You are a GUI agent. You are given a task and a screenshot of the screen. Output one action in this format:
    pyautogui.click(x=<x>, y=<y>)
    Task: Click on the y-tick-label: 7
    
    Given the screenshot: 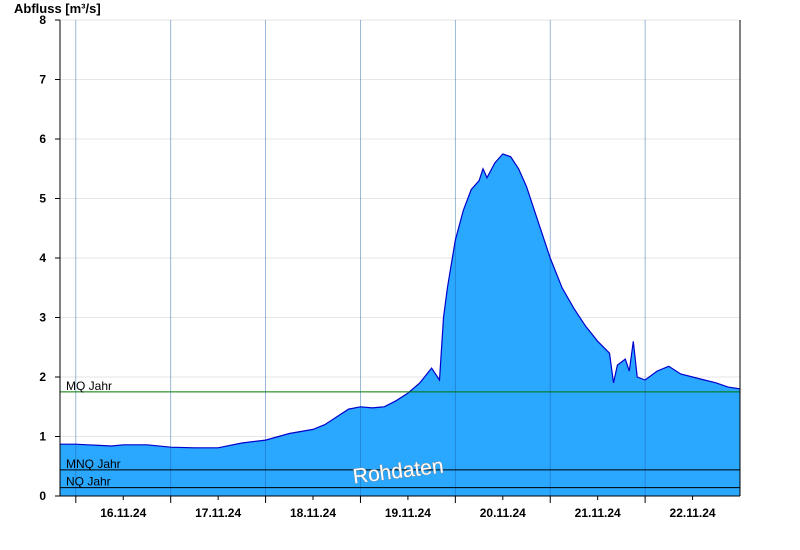 What is the action you would take?
    pyautogui.click(x=42, y=80)
    